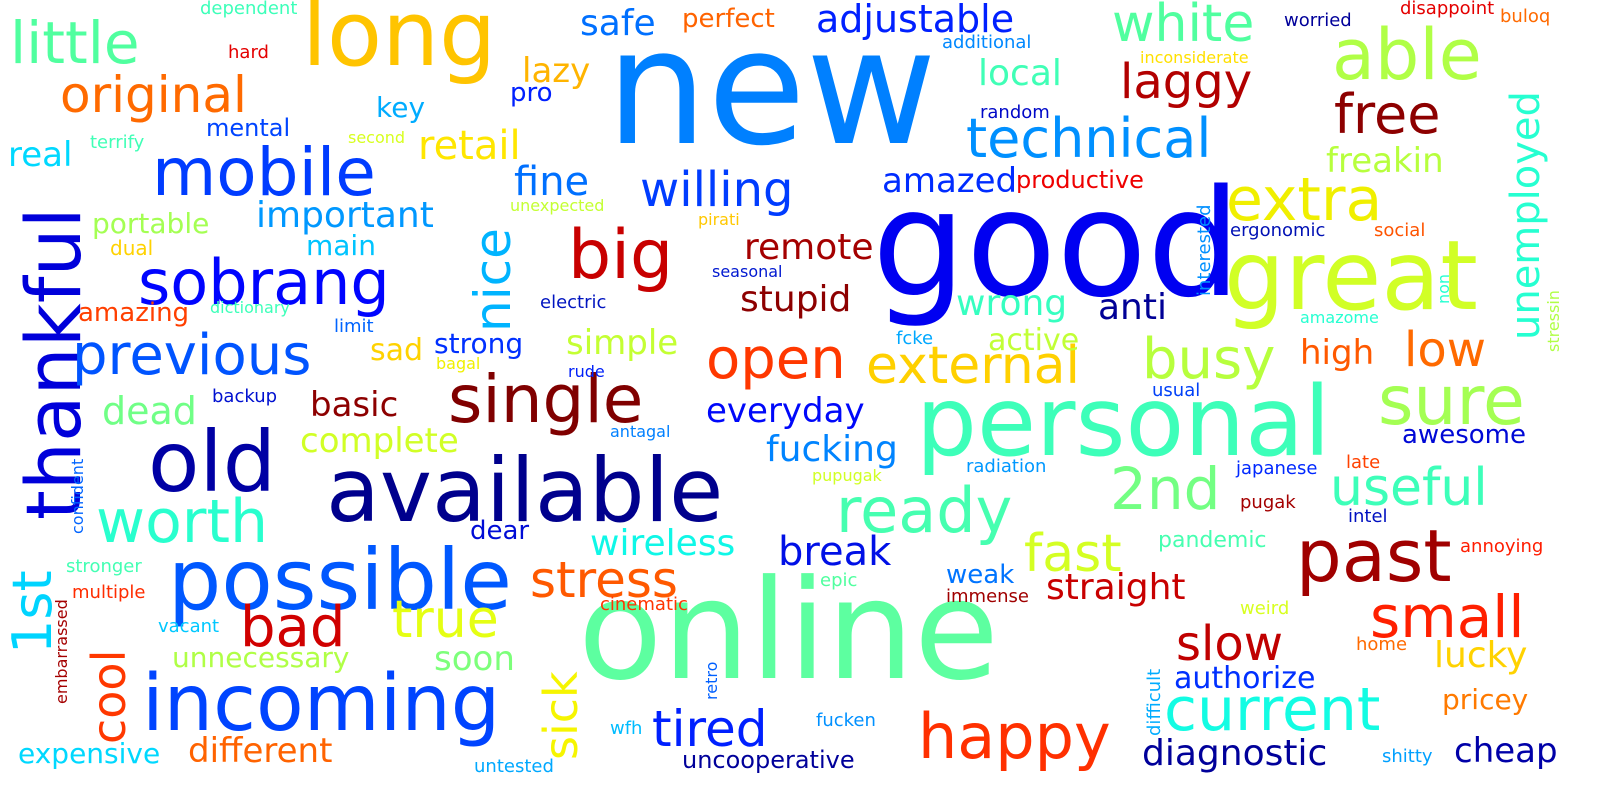 The image size is (1600, 800). What do you see at coordinates (77, 496) in the screenshot?
I see `word: confident` at bounding box center [77, 496].